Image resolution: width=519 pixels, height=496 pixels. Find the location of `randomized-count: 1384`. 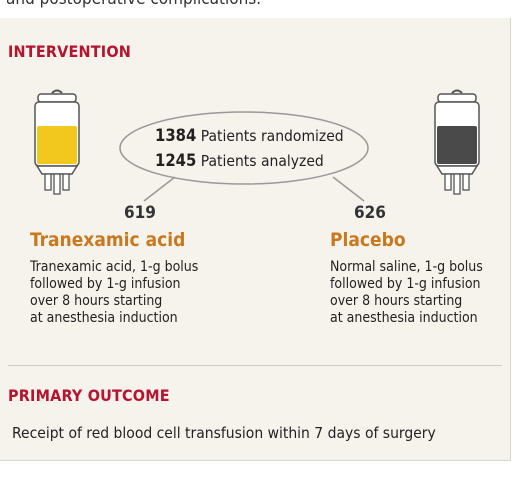

randomized-count: 1384 is located at coordinates (176, 135).